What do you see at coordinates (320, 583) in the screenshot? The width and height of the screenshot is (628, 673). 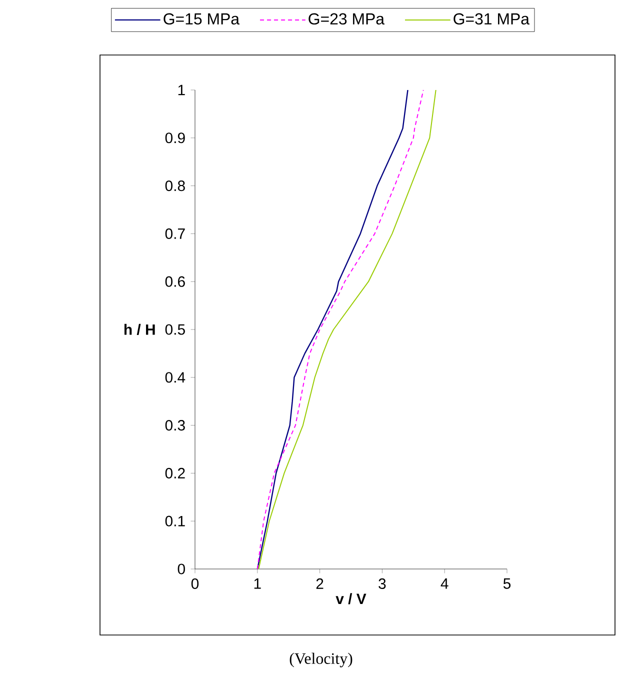 I see `x-tick-label: 2` at bounding box center [320, 583].